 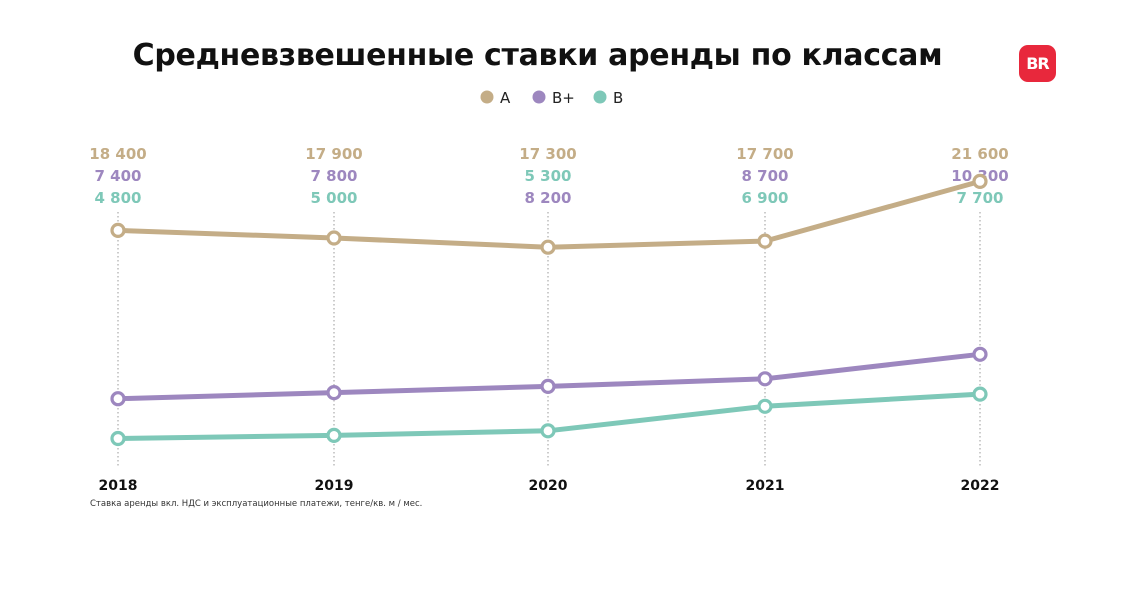 I want to click on data-label-a: 17 700, so click(x=764, y=154).